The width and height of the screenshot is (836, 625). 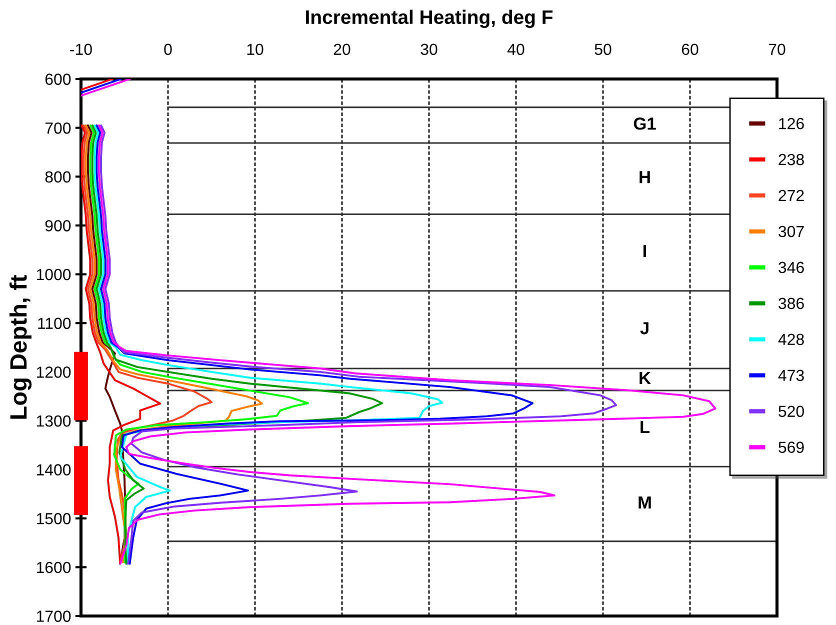 I want to click on x-tick-label: 70, so click(x=777, y=50).